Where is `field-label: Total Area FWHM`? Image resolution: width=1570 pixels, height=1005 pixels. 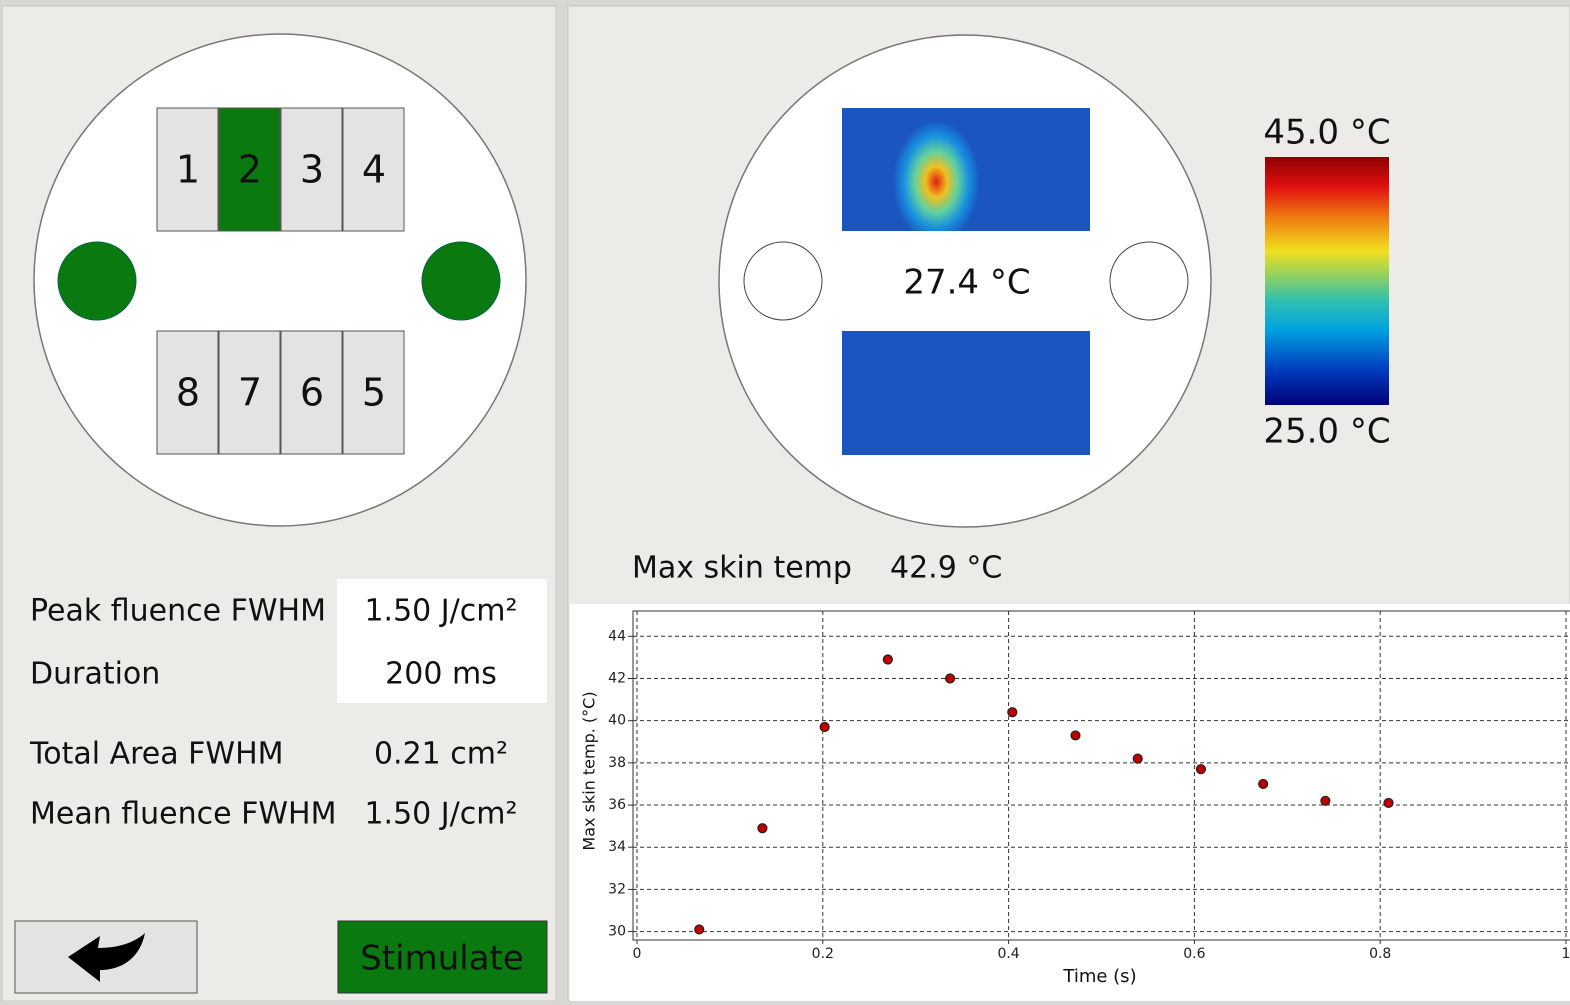 field-label: Total Area FWHM is located at coordinates (156, 754).